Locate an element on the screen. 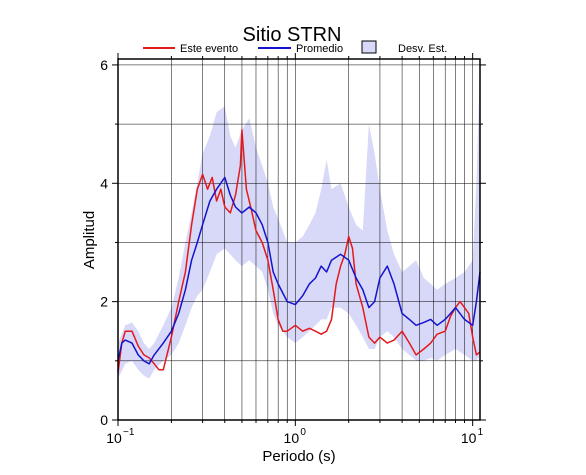 Image resolution: width=586 pixels, height=475 pixels. legend-label-desv-est: Desv. Est. is located at coordinates (422, 49).